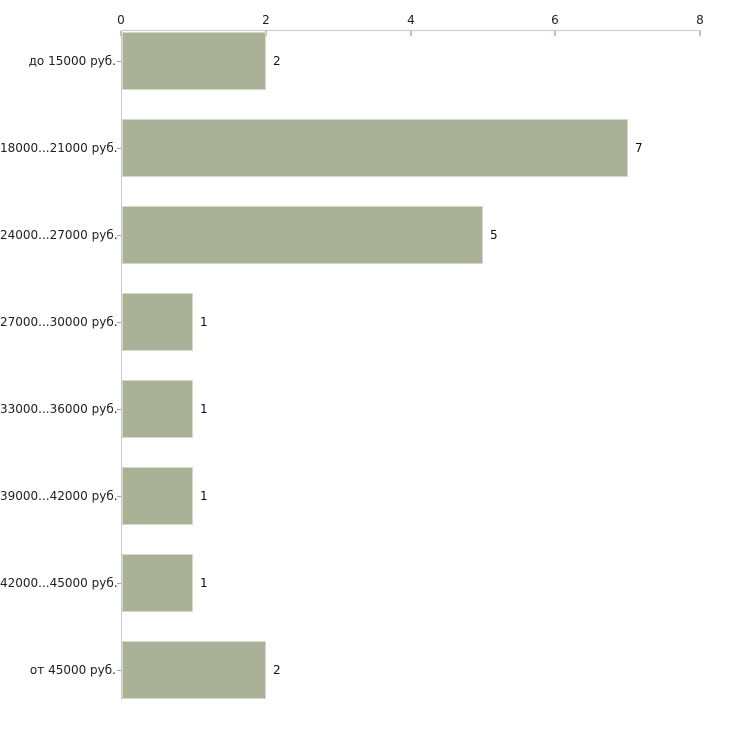 The height and width of the screenshot is (730, 730). Describe the element at coordinates (411, 30) in the screenshot. I see `x-axis-line` at that location.